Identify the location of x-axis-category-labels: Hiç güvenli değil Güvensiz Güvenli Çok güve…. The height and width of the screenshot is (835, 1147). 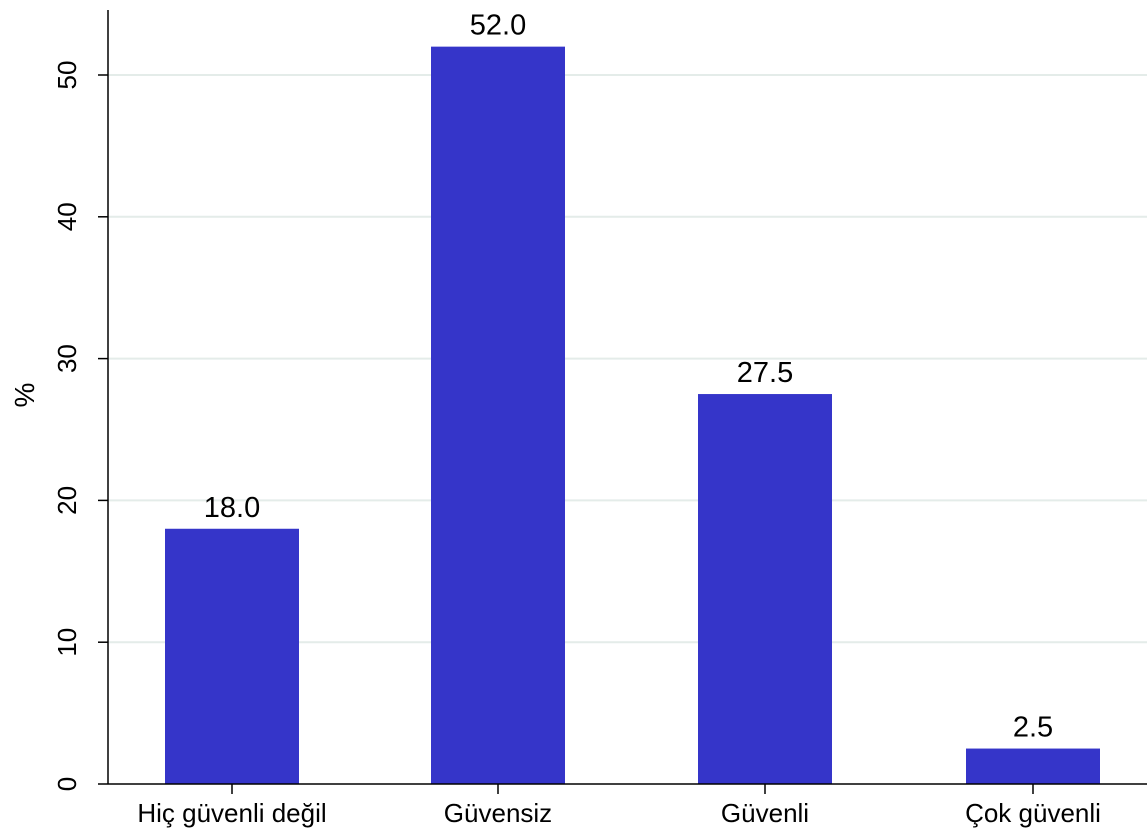
(619, 806).